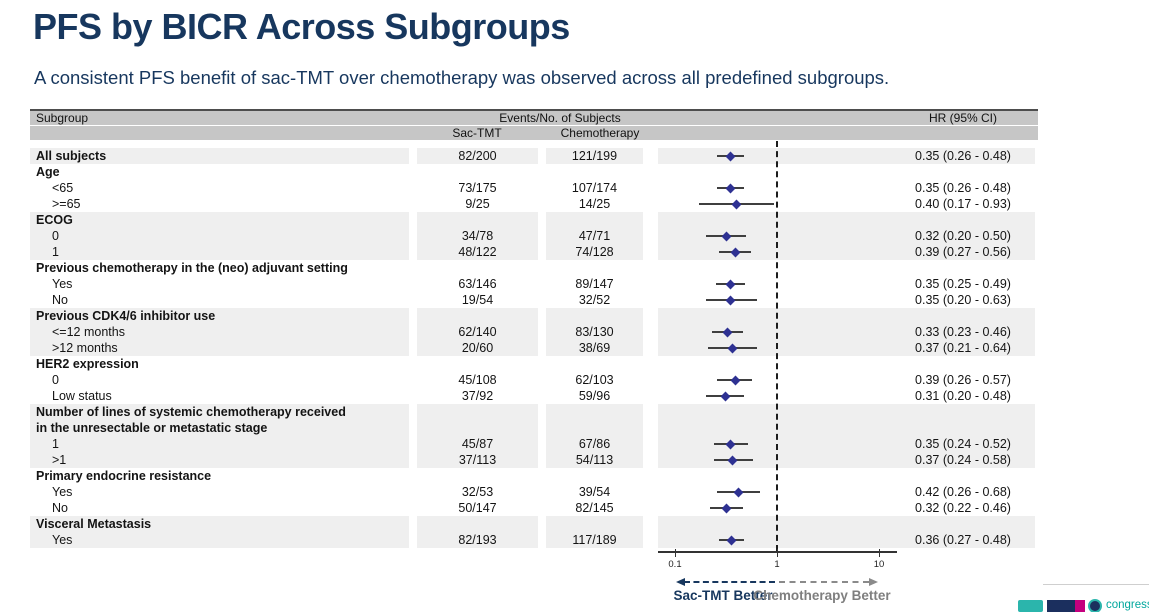  What do you see at coordinates (126, 316) in the screenshot?
I see `subgroup-label: Previous CDK4/6 inhibitor use` at bounding box center [126, 316].